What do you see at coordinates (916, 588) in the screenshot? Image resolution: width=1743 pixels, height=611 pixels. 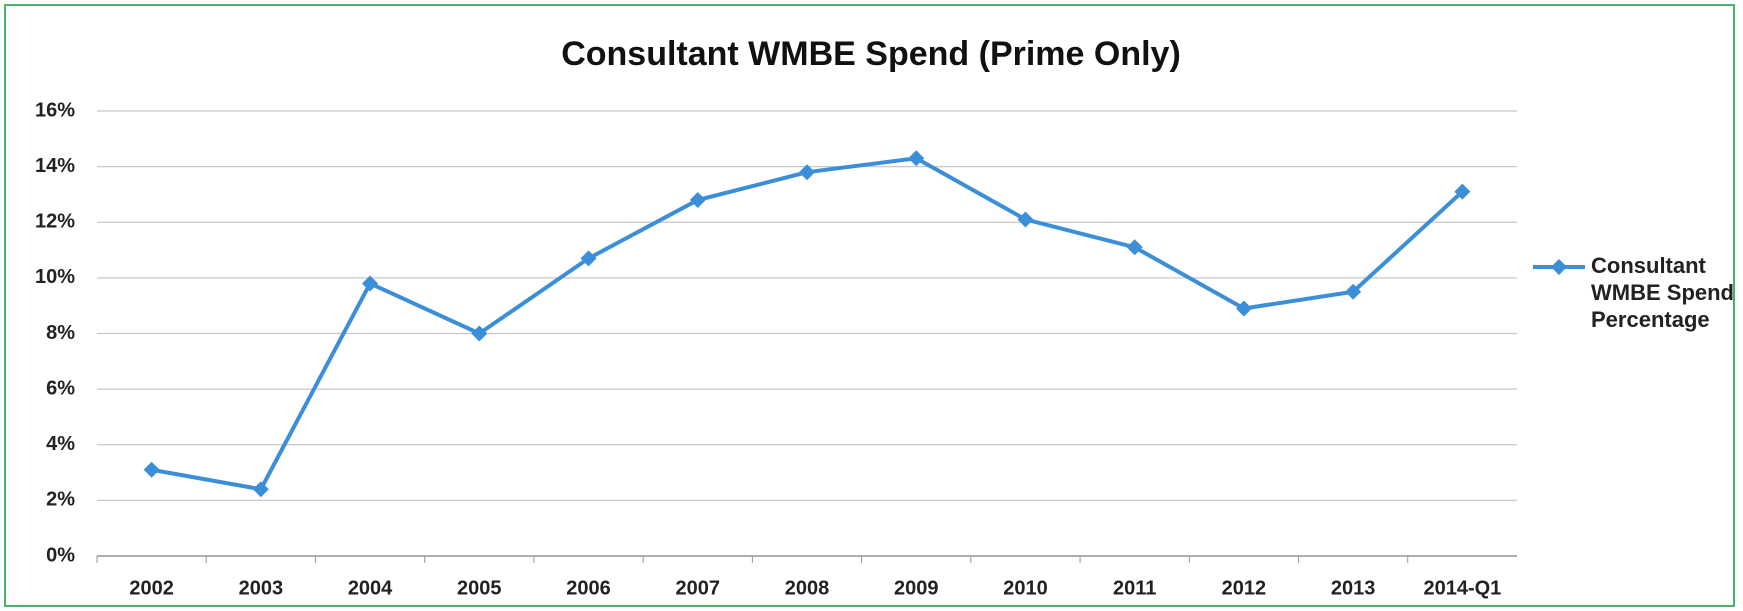 I see `x-tick-label: 2009` at bounding box center [916, 588].